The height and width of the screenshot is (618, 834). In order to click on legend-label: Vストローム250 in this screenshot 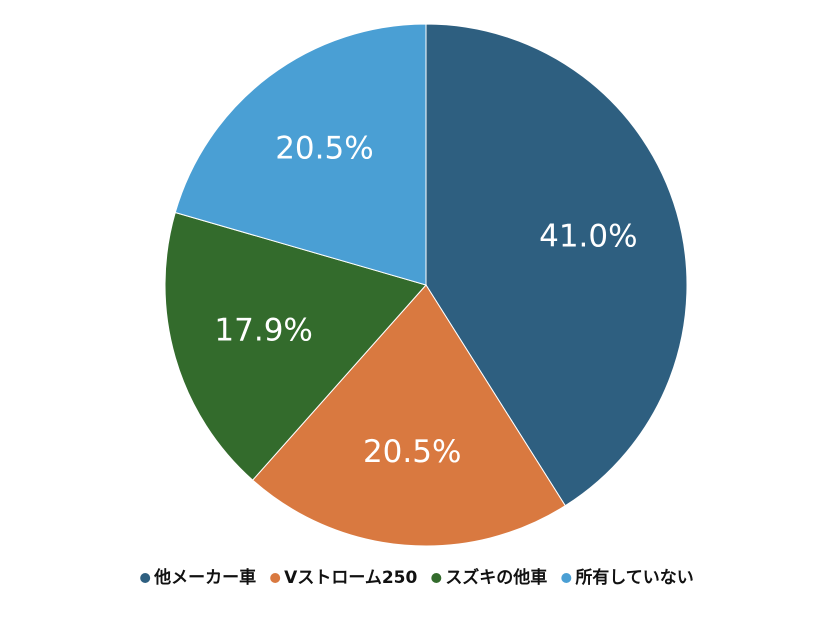, I will do `click(350, 578)`.